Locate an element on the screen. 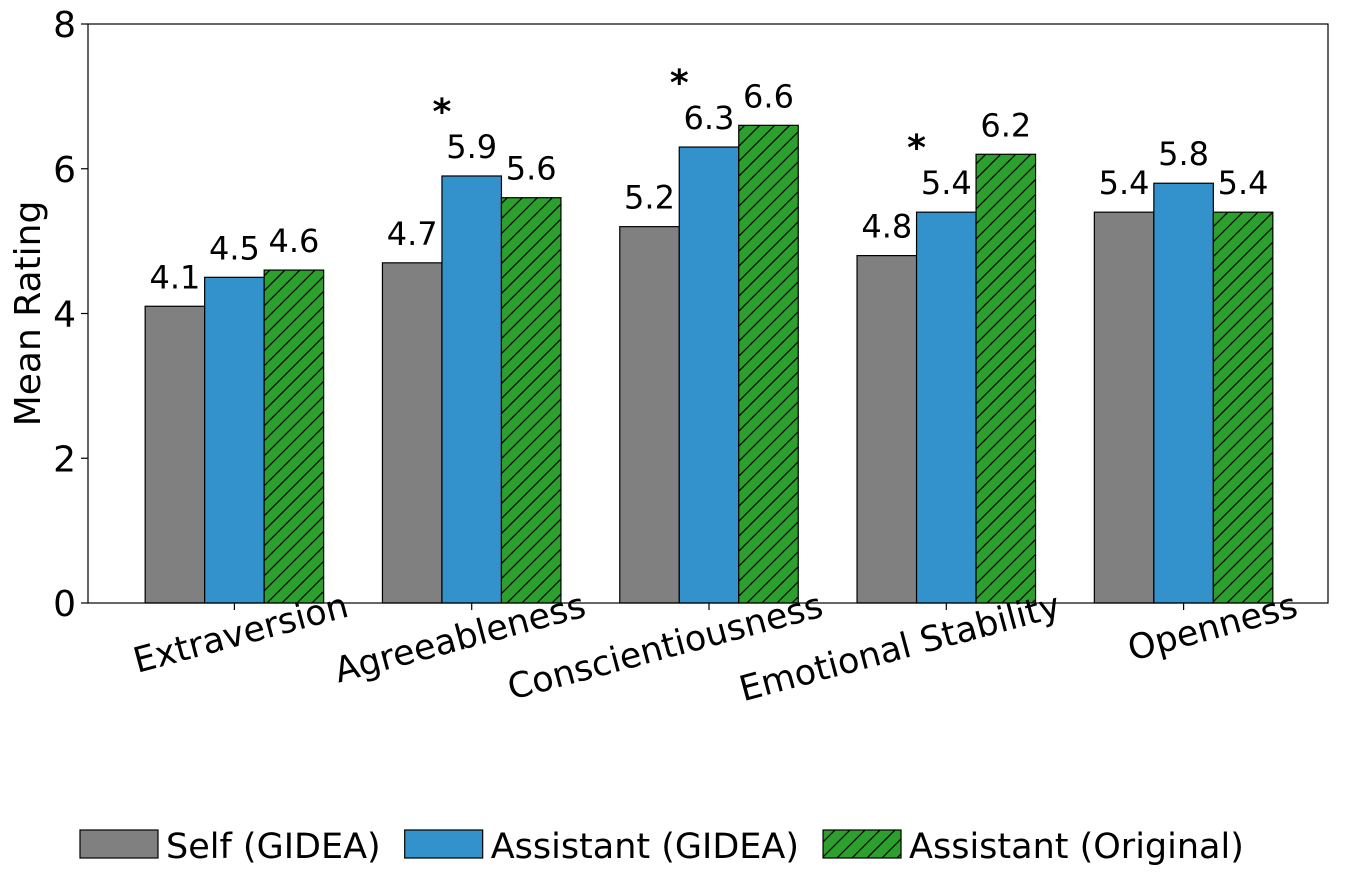 The image size is (1361, 891). y-tick-label: 8 is located at coordinates (64, 25).